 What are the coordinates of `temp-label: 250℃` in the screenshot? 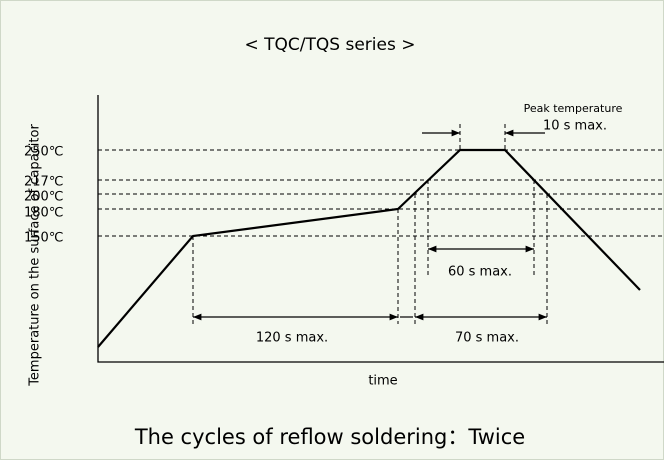 It's located at (43, 152).